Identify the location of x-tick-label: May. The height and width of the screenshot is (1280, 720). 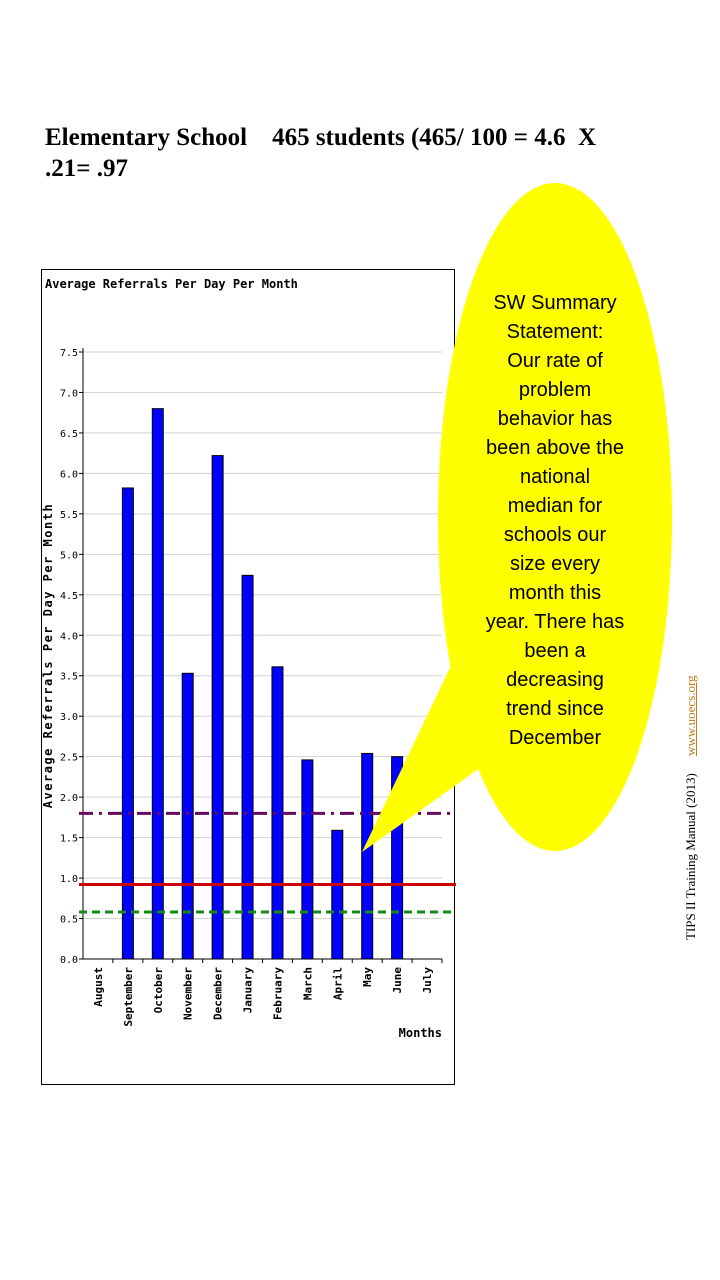
(367, 977).